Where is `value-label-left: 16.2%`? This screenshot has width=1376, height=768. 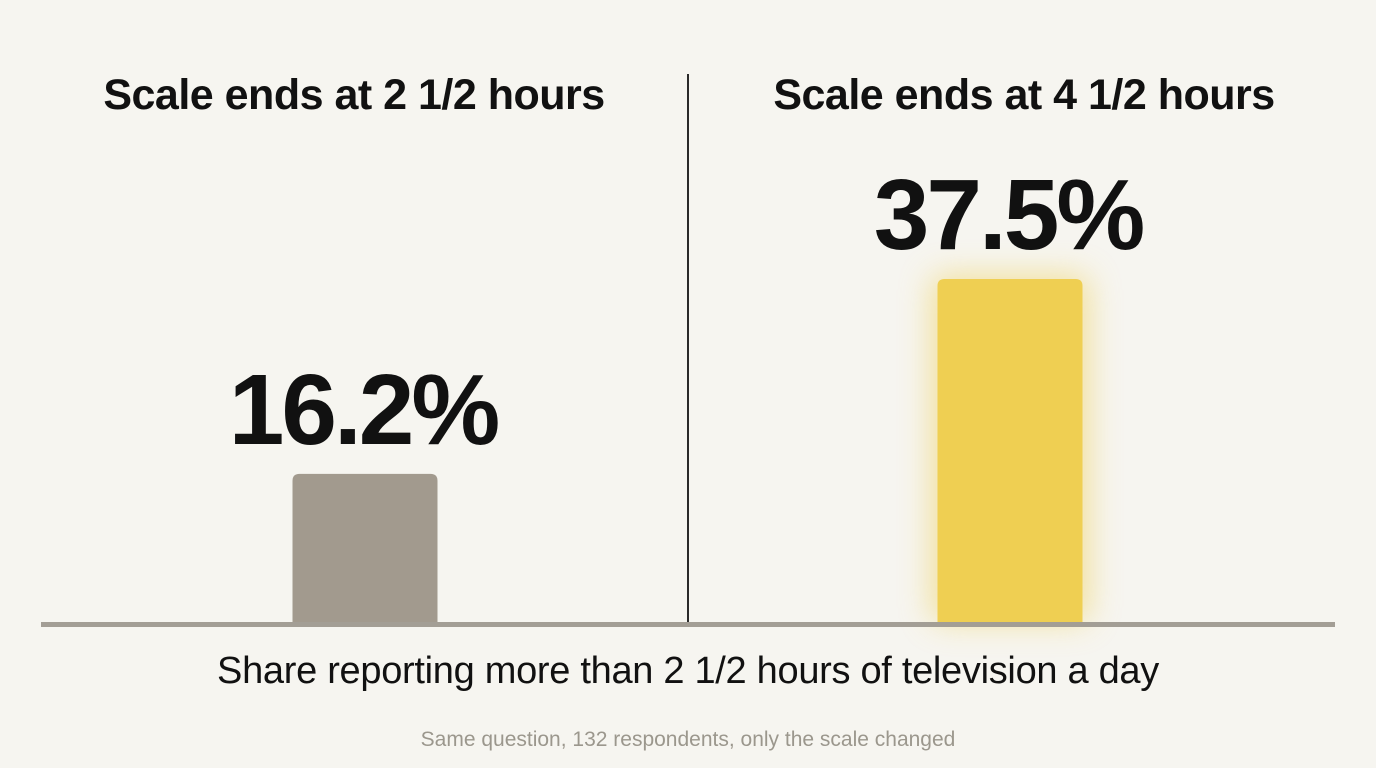
value-label-left: 16.2% is located at coordinates (364, 410).